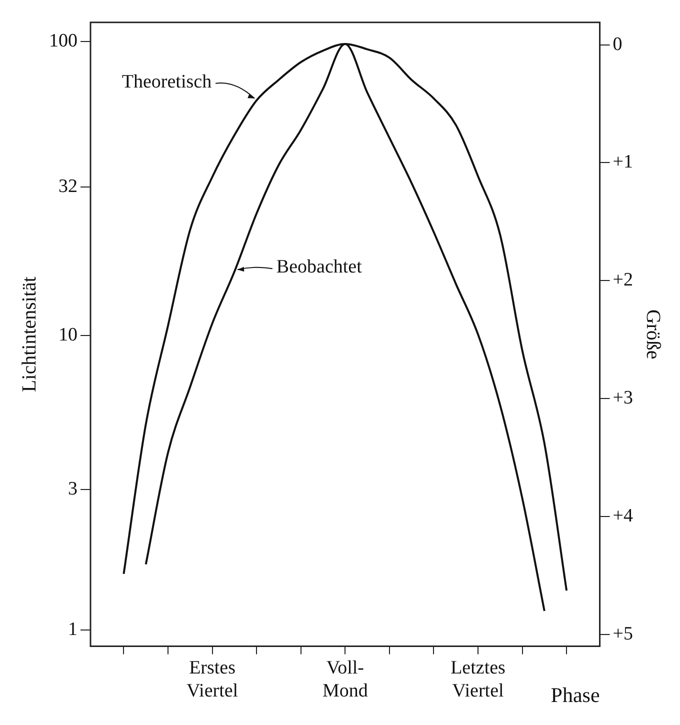  I want to click on y-tick-label: 100, so click(63, 41).